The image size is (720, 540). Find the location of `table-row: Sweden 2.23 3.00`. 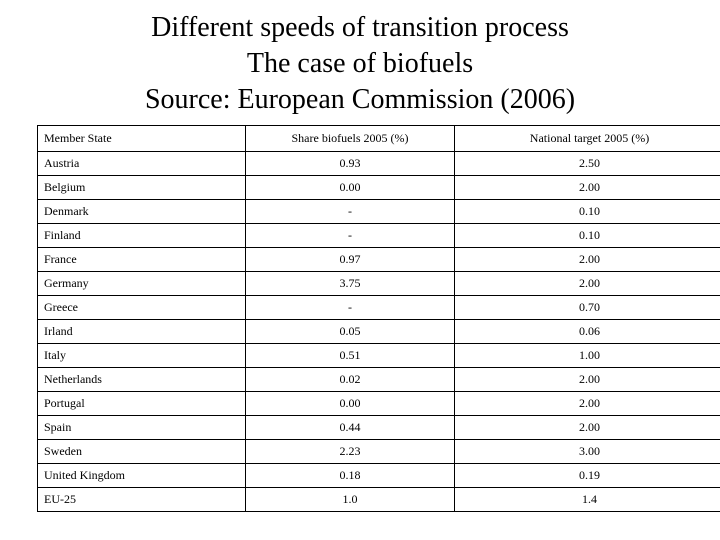

table-row: Sweden 2.23 3.00 is located at coordinates (378, 451).